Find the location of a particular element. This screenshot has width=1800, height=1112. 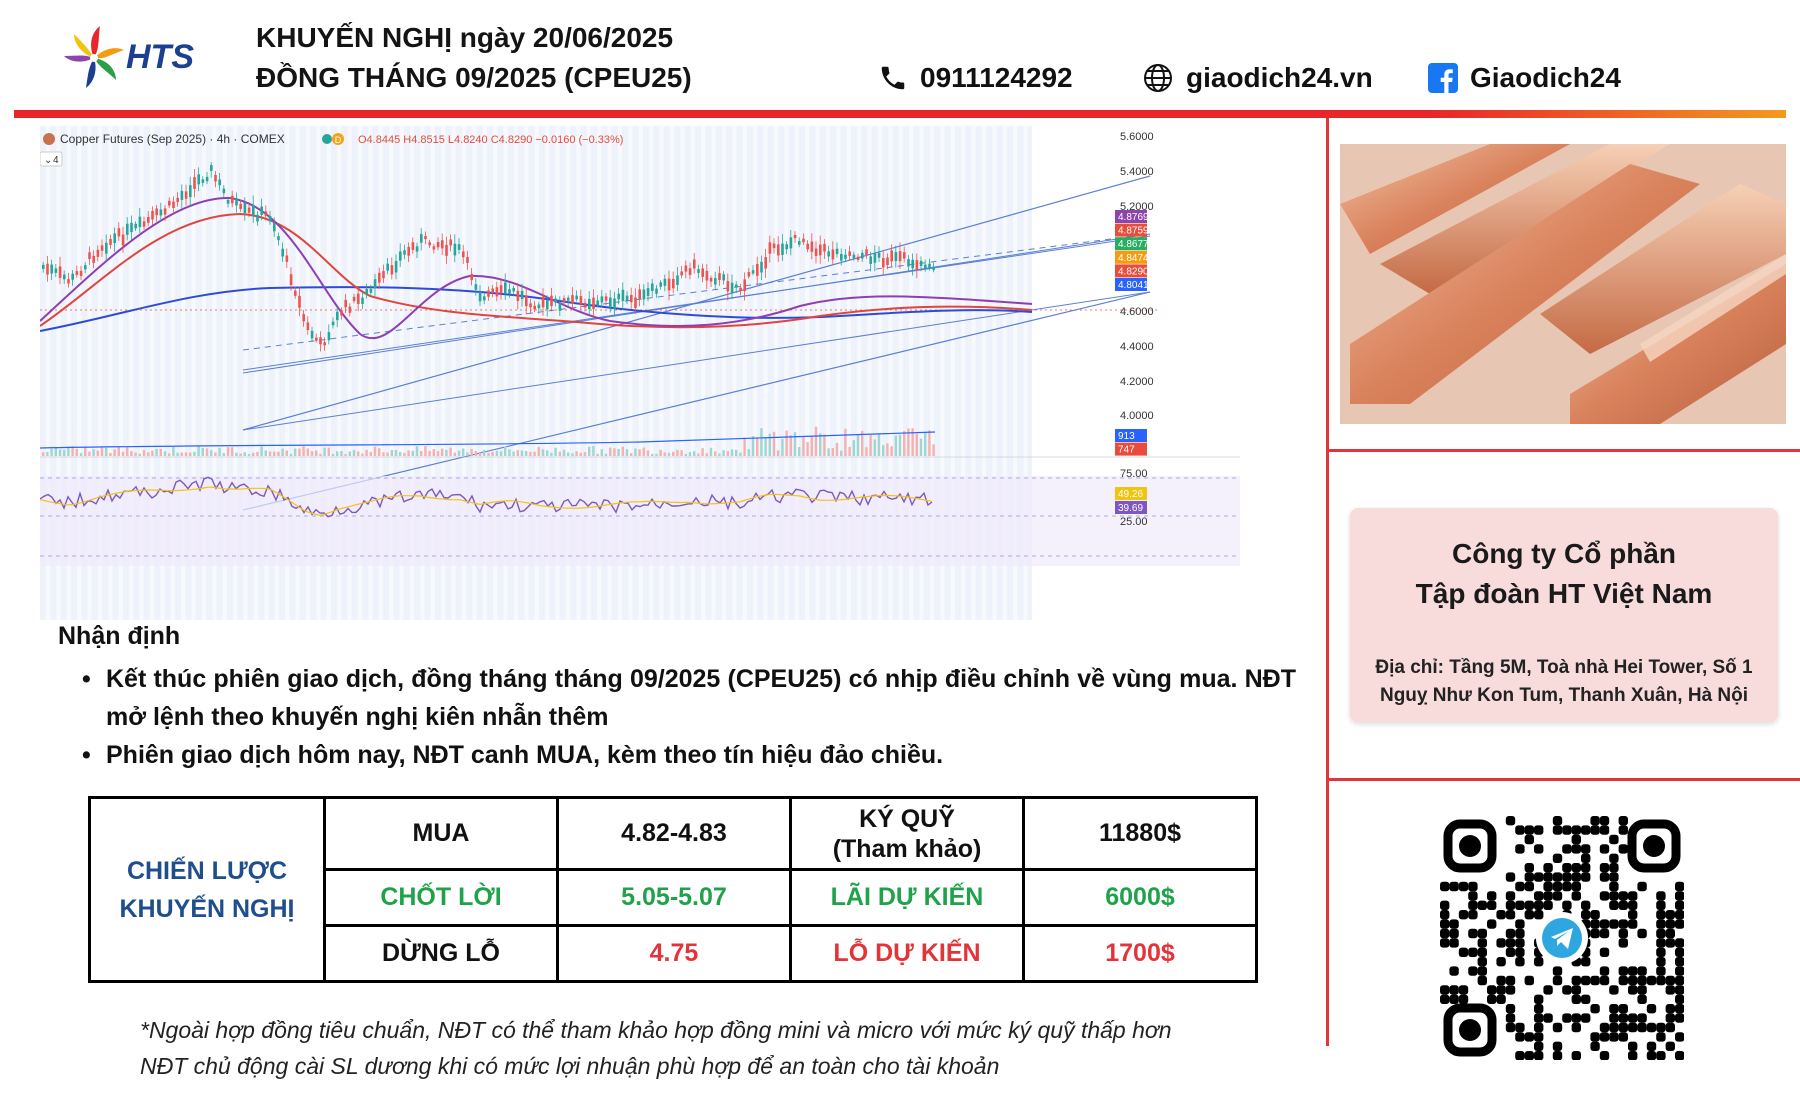

price-tag-label: 4.8290 is located at coordinates (1133, 271).